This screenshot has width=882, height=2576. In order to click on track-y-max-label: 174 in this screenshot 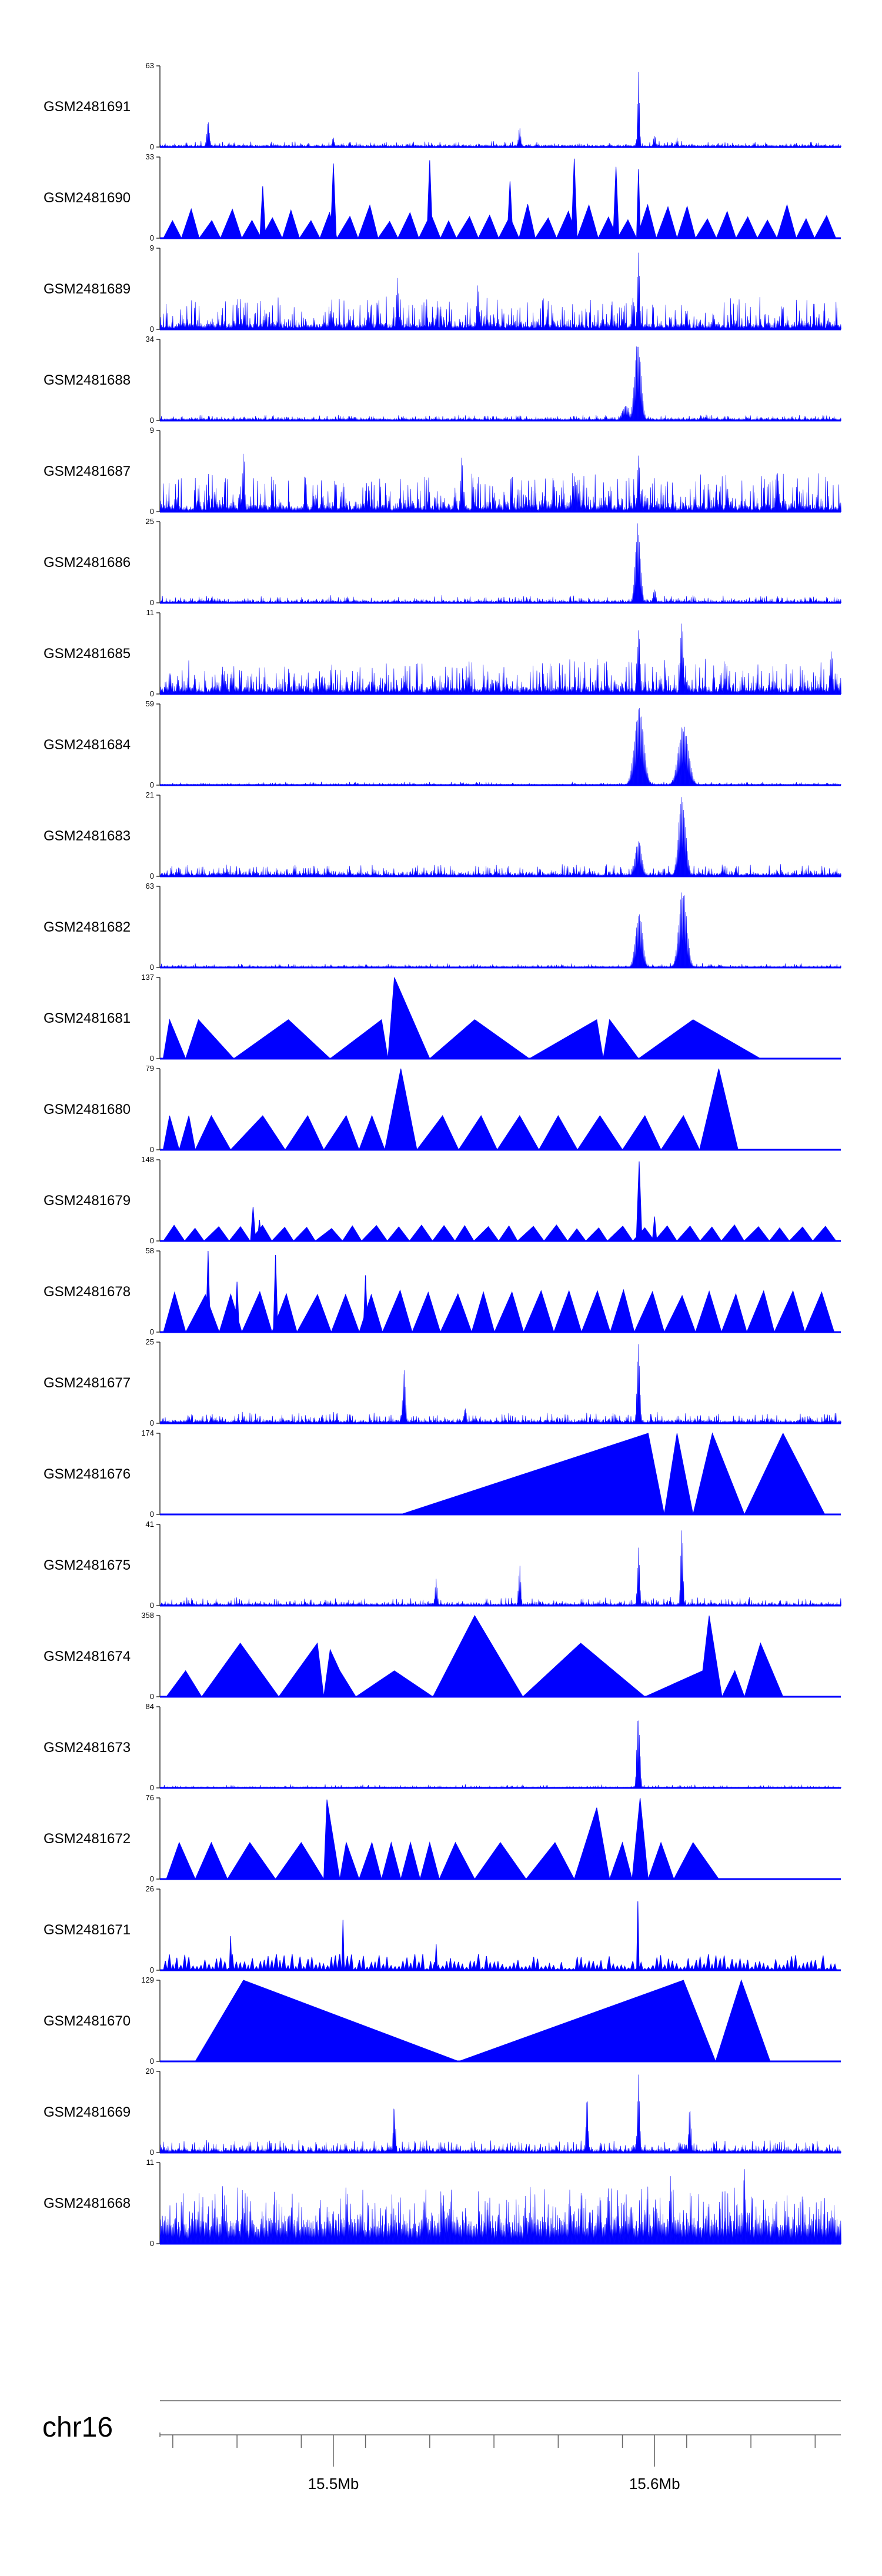, I will do `click(147, 1433)`.